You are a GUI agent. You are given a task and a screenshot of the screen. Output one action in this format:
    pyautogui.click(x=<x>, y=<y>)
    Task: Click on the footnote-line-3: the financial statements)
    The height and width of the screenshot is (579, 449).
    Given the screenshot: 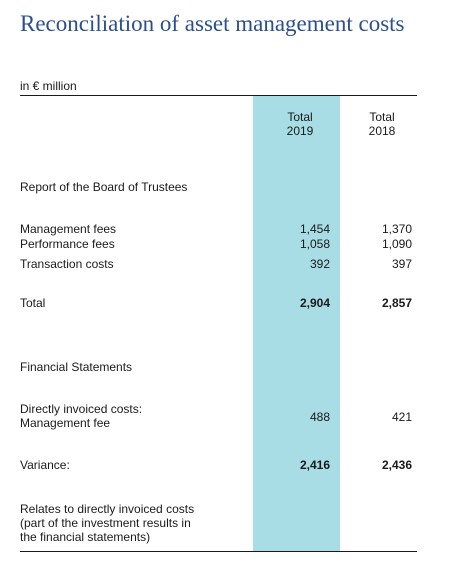 What is the action you would take?
    pyautogui.click(x=85, y=537)
    